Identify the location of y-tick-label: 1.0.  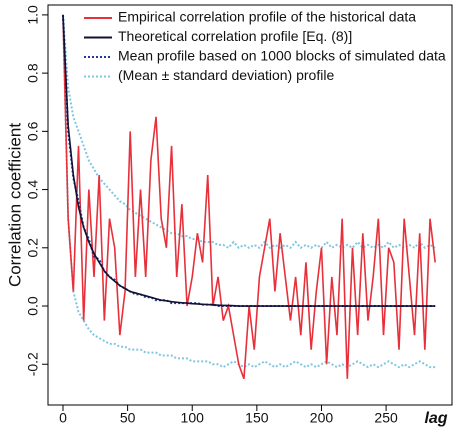
(33, 15).